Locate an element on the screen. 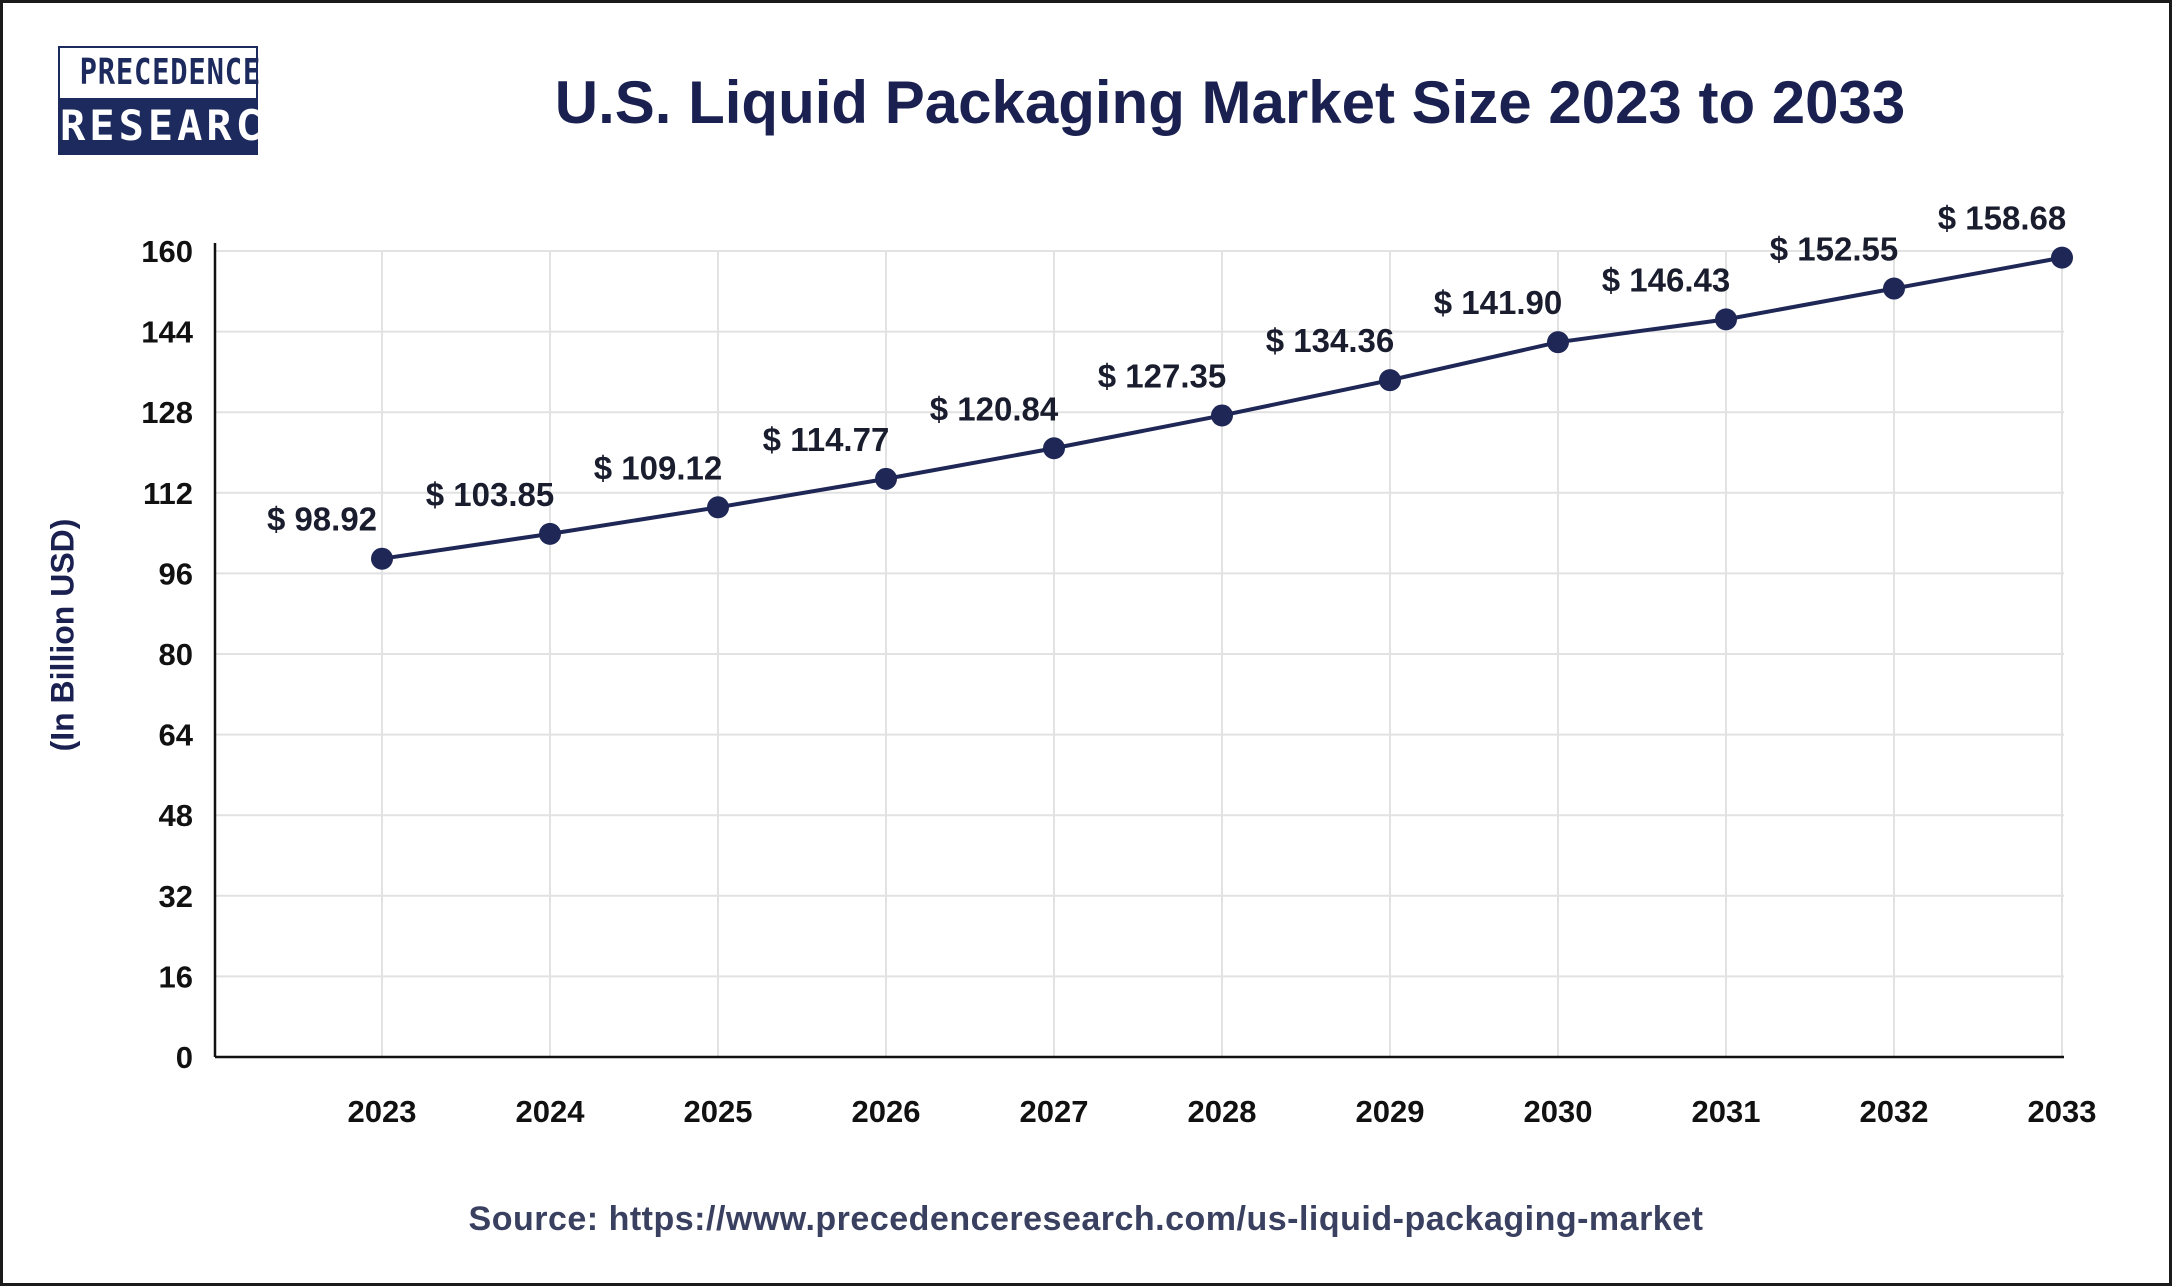 This screenshot has height=1286, width=2172. x-tick-label: 2025 is located at coordinates (718, 1111).